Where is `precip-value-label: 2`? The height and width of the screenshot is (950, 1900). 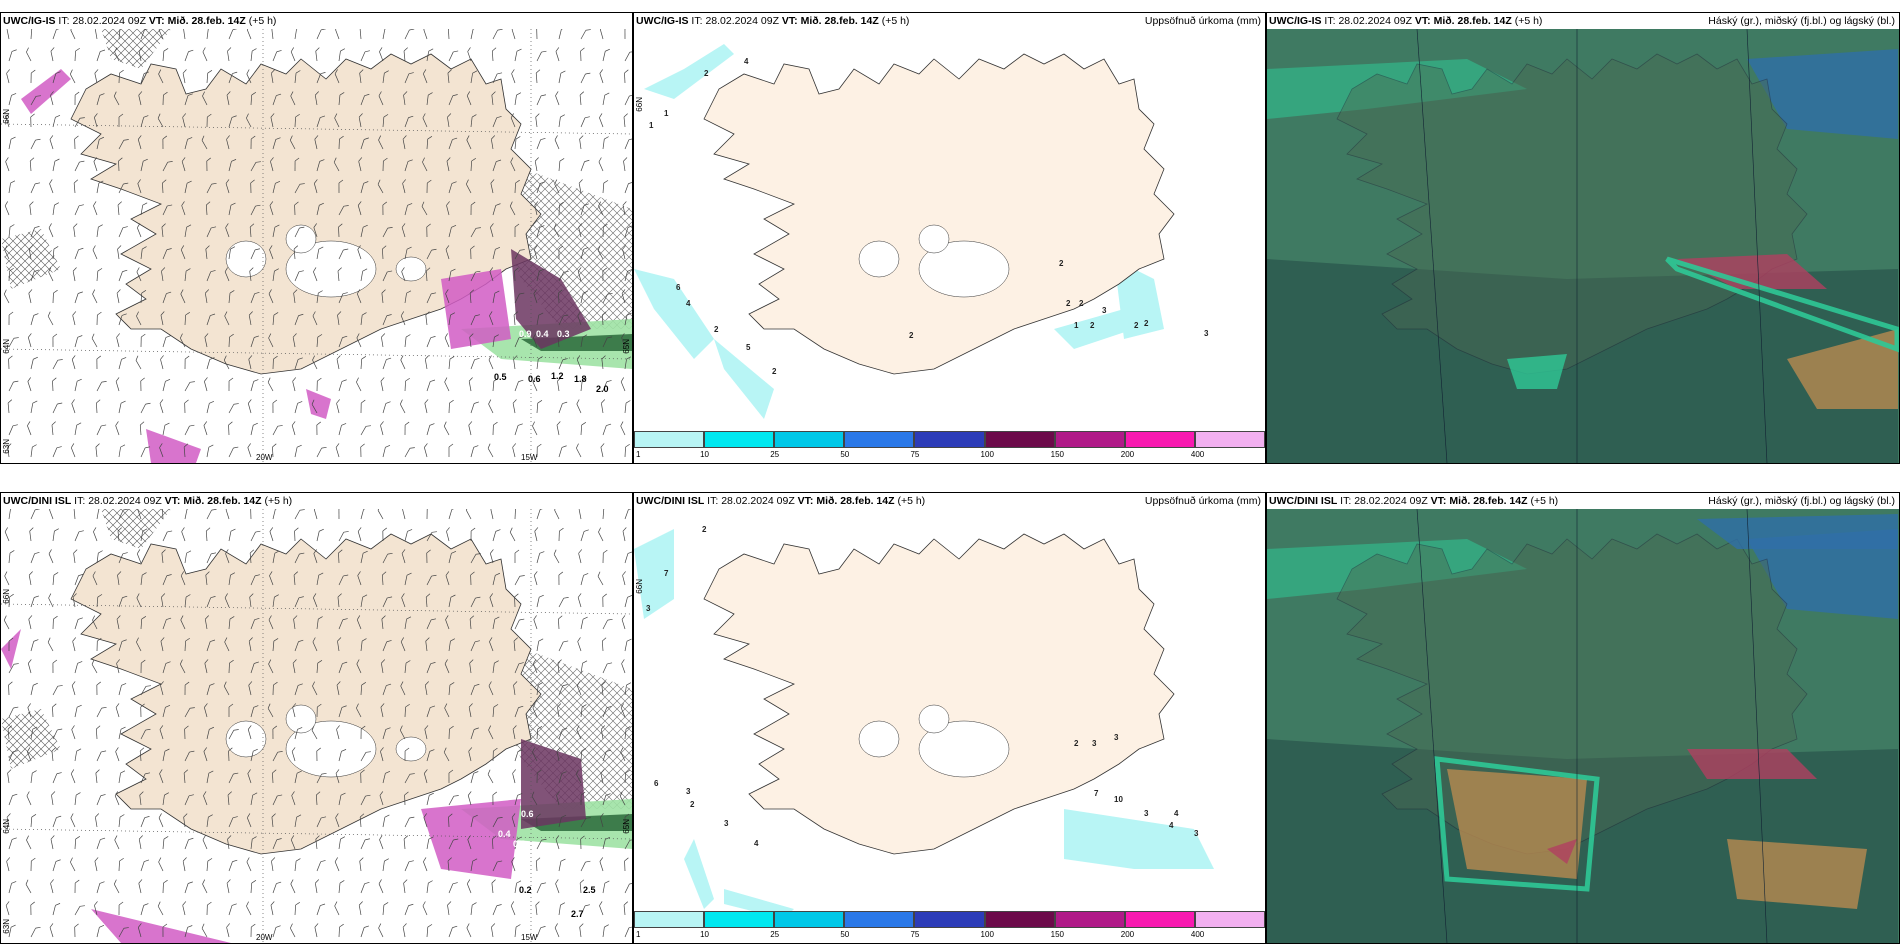 precip-value-label: 2 is located at coordinates (1076, 743).